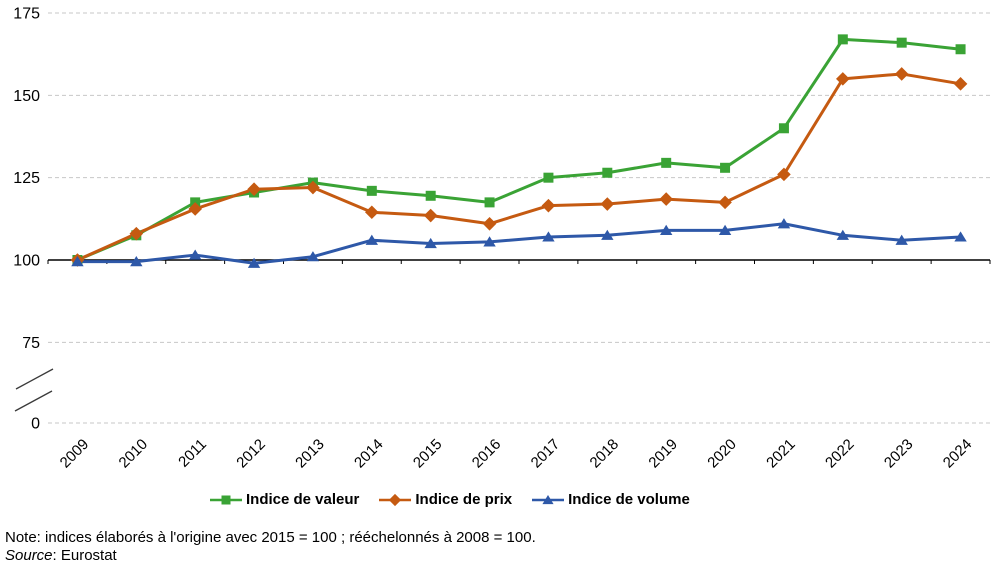 Image resolution: width=993 pixels, height=568 pixels. Describe the element at coordinates (303, 499) in the screenshot. I see `legend-label: Indice de valeur` at that location.